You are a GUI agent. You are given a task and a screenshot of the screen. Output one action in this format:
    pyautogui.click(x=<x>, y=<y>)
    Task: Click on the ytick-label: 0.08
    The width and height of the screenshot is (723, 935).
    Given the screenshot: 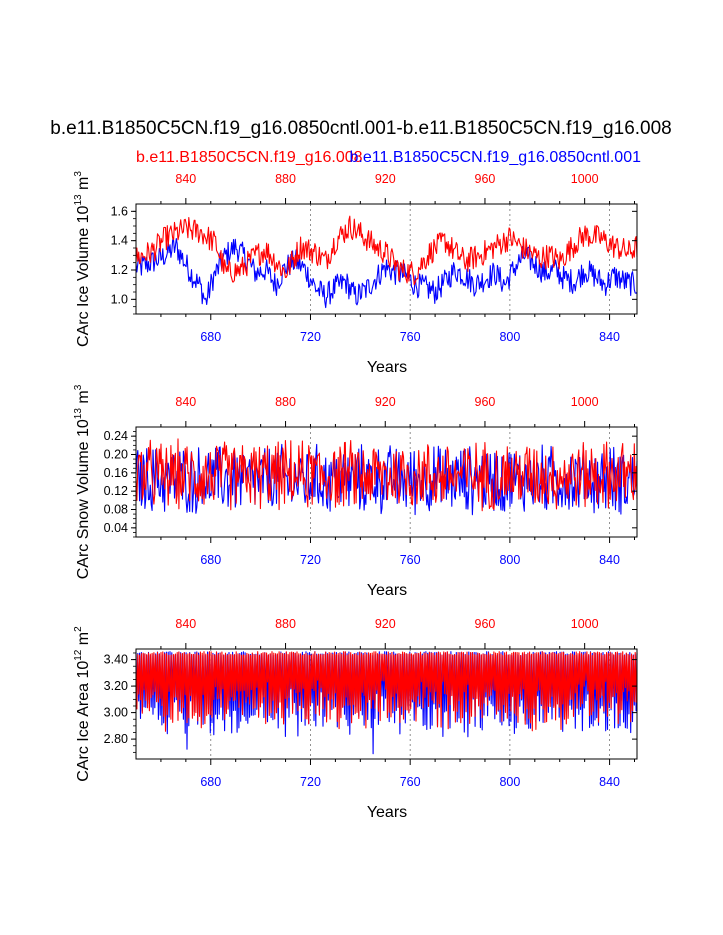 What is the action you would take?
    pyautogui.click(x=116, y=510)
    